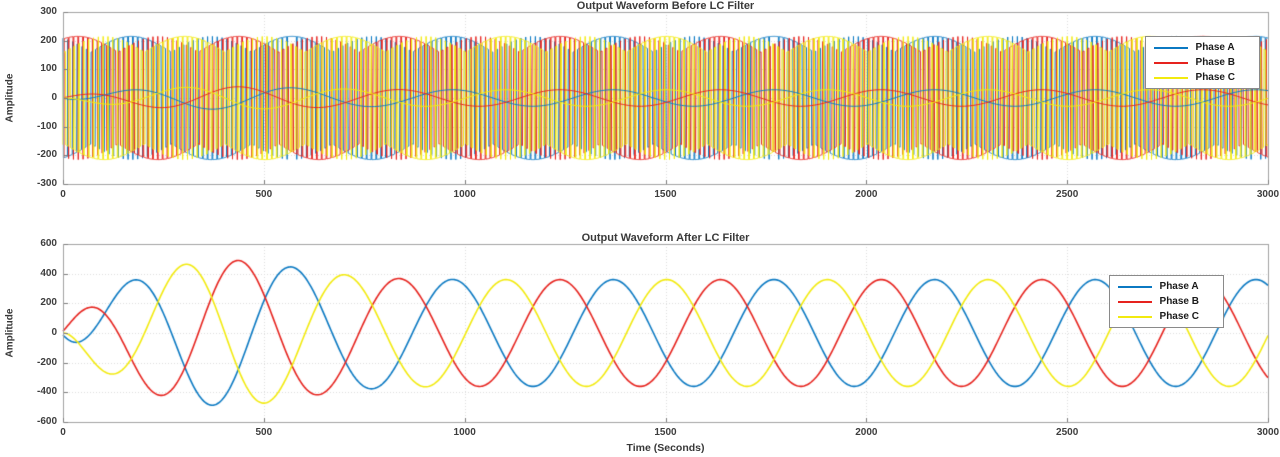 The height and width of the screenshot is (457, 1280). I want to click on y-tick-label: -600, so click(46, 421).